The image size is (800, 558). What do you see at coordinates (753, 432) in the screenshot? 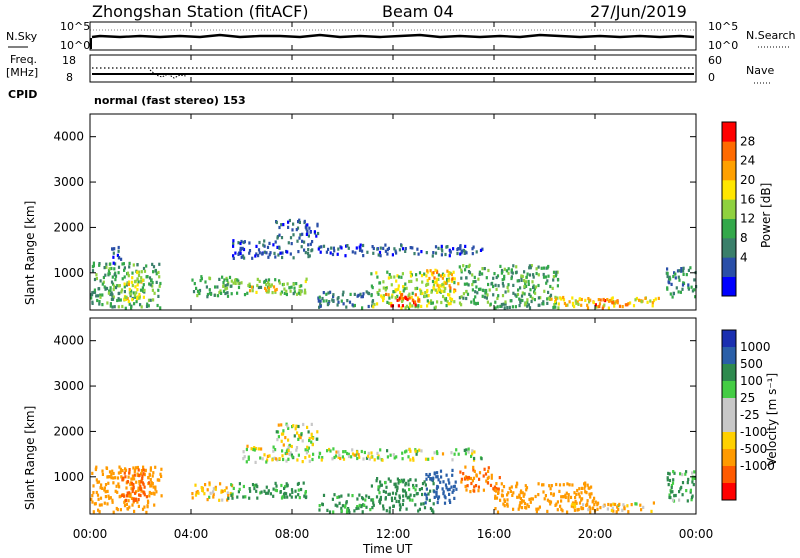
I see `colorbar-tick-label: -100` at bounding box center [753, 432].